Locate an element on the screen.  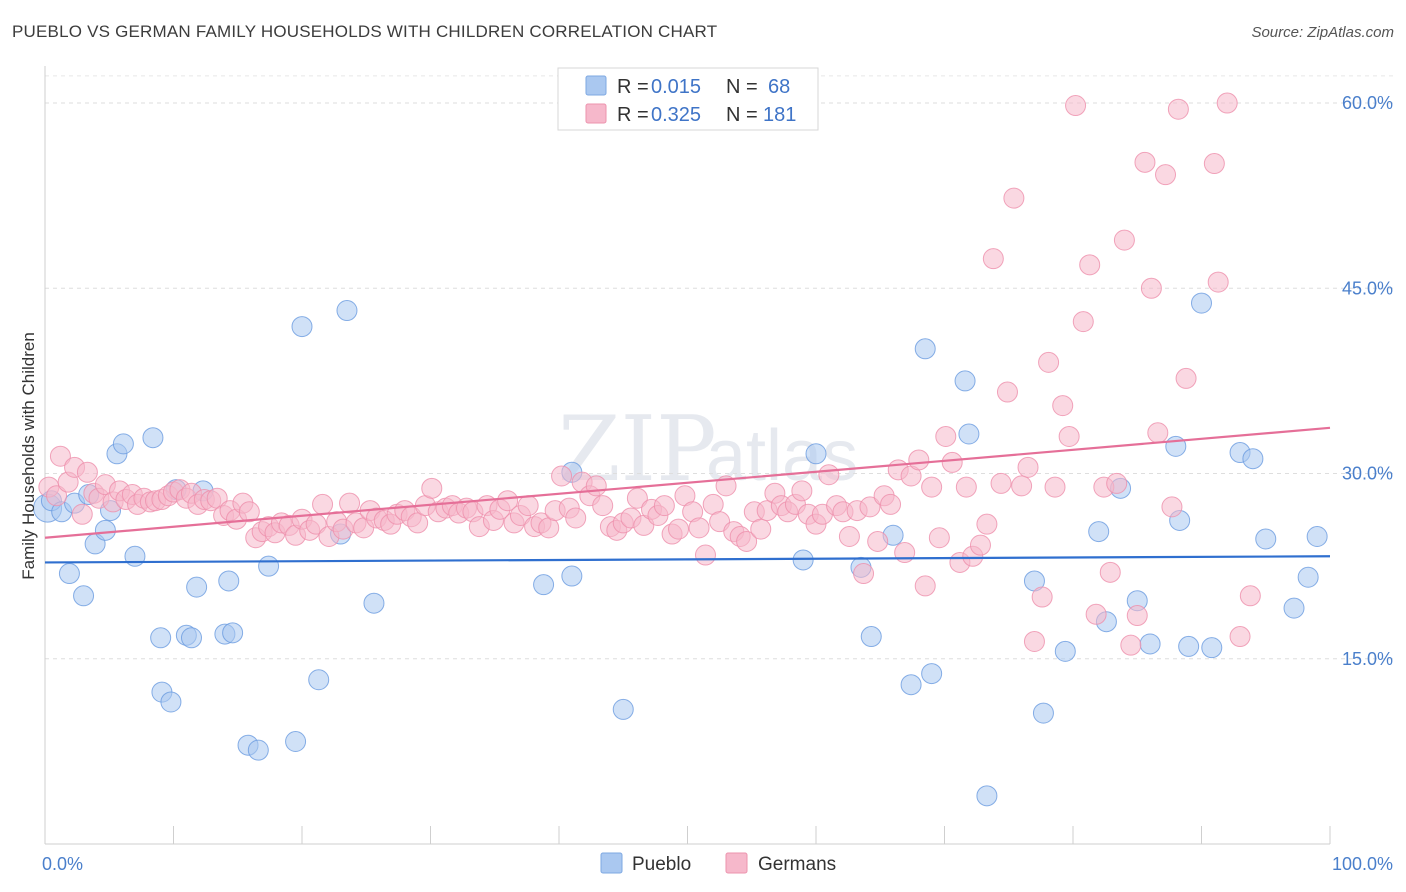
trend-line-pueblo is located at coordinates (687, 559).